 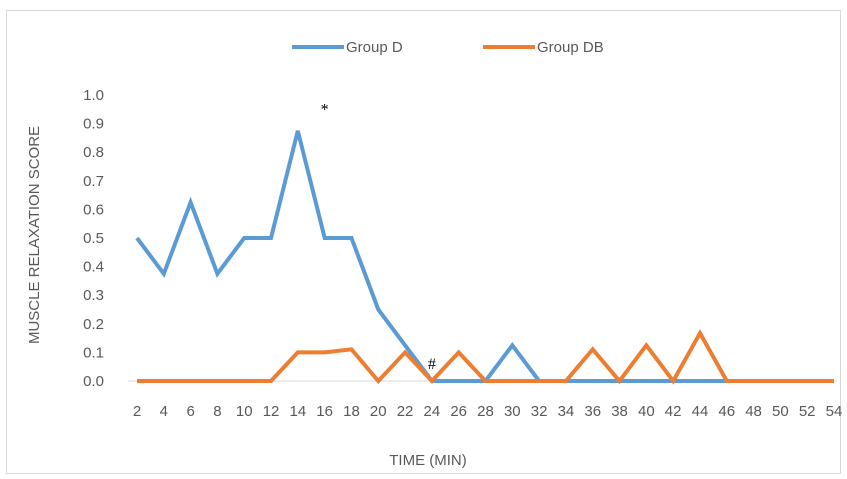 What do you see at coordinates (351, 411) in the screenshot?
I see `x-tick-label: 18` at bounding box center [351, 411].